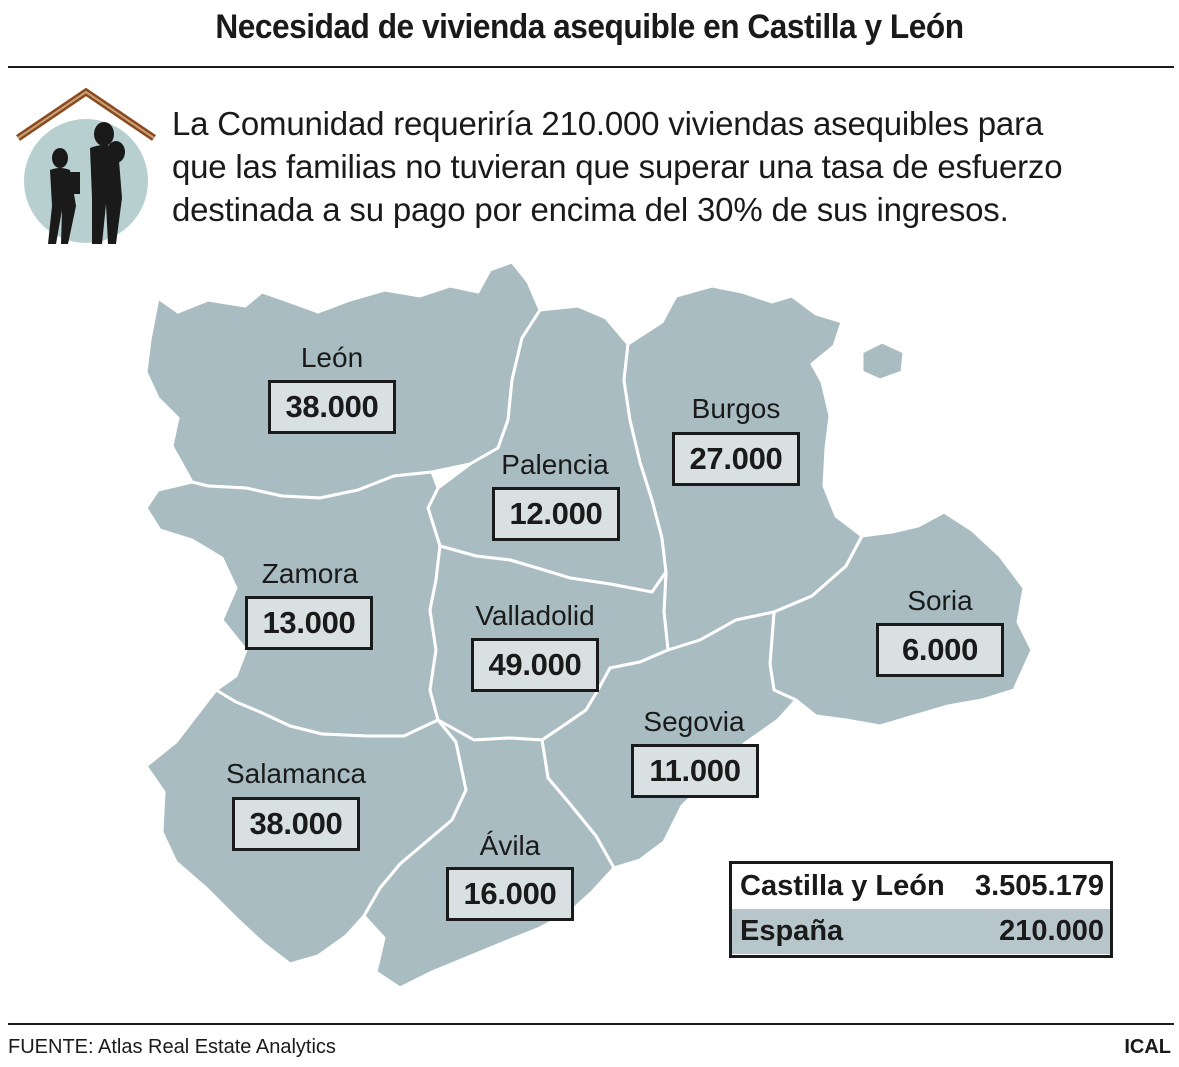 This screenshot has height=1067, width=1179. Describe the element at coordinates (1147, 1047) in the screenshot. I see `brand-credit: ICAL` at that location.